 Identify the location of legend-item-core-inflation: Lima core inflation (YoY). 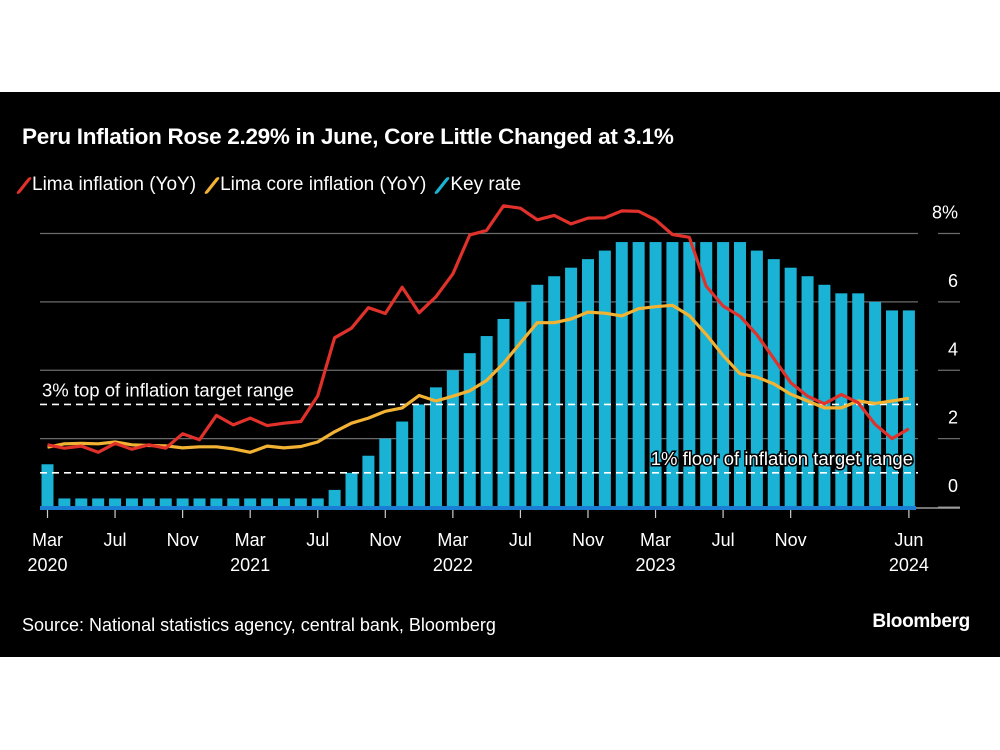
(315, 185).